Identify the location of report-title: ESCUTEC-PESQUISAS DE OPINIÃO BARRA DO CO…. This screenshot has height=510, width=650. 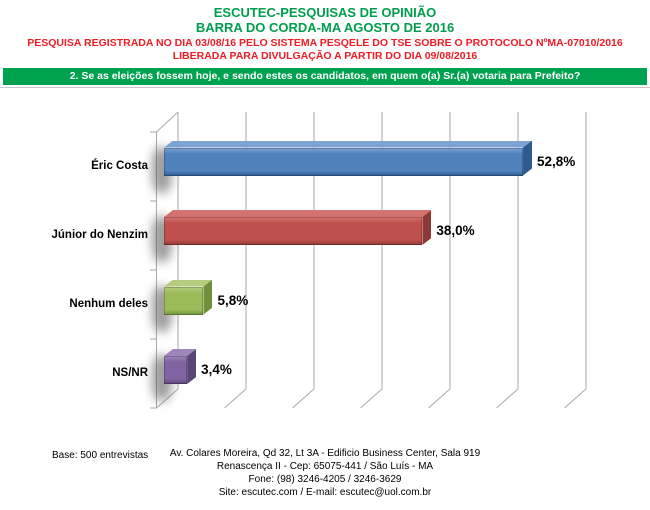
(325, 20).